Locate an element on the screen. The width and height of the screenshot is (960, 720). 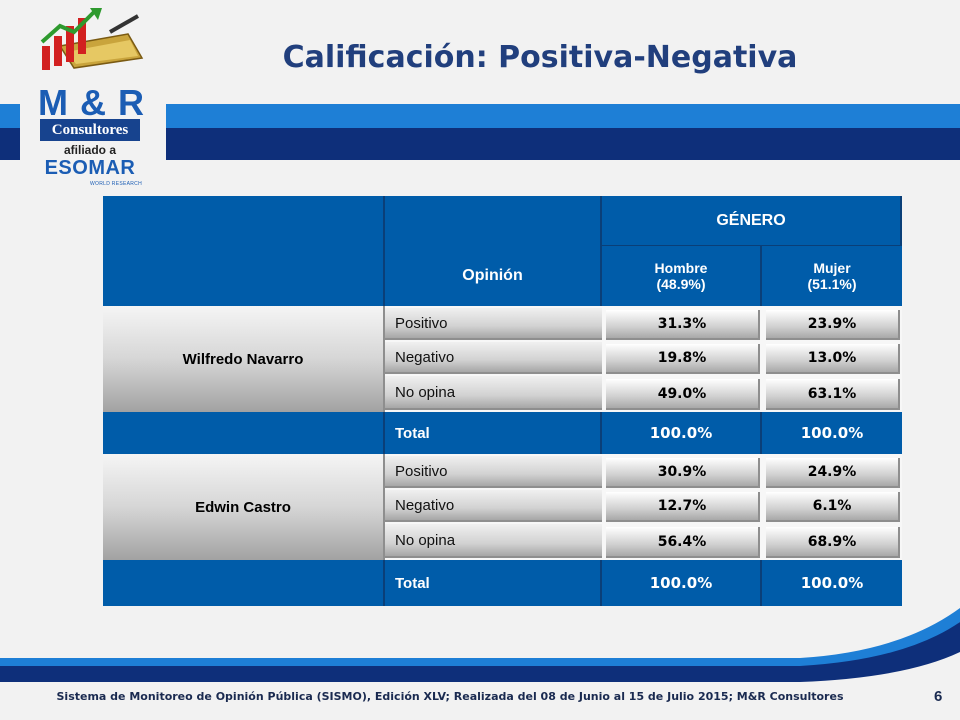
opinion-header: Opinión is located at coordinates (493, 276).